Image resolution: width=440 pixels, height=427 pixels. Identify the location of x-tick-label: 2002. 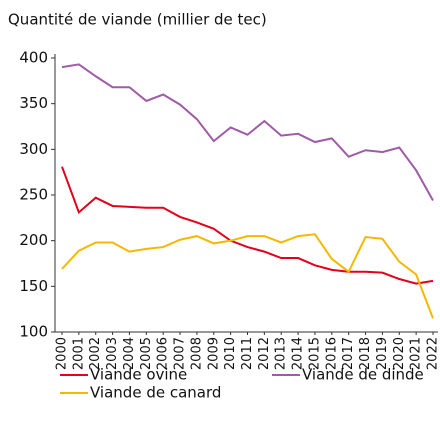
(95, 353).